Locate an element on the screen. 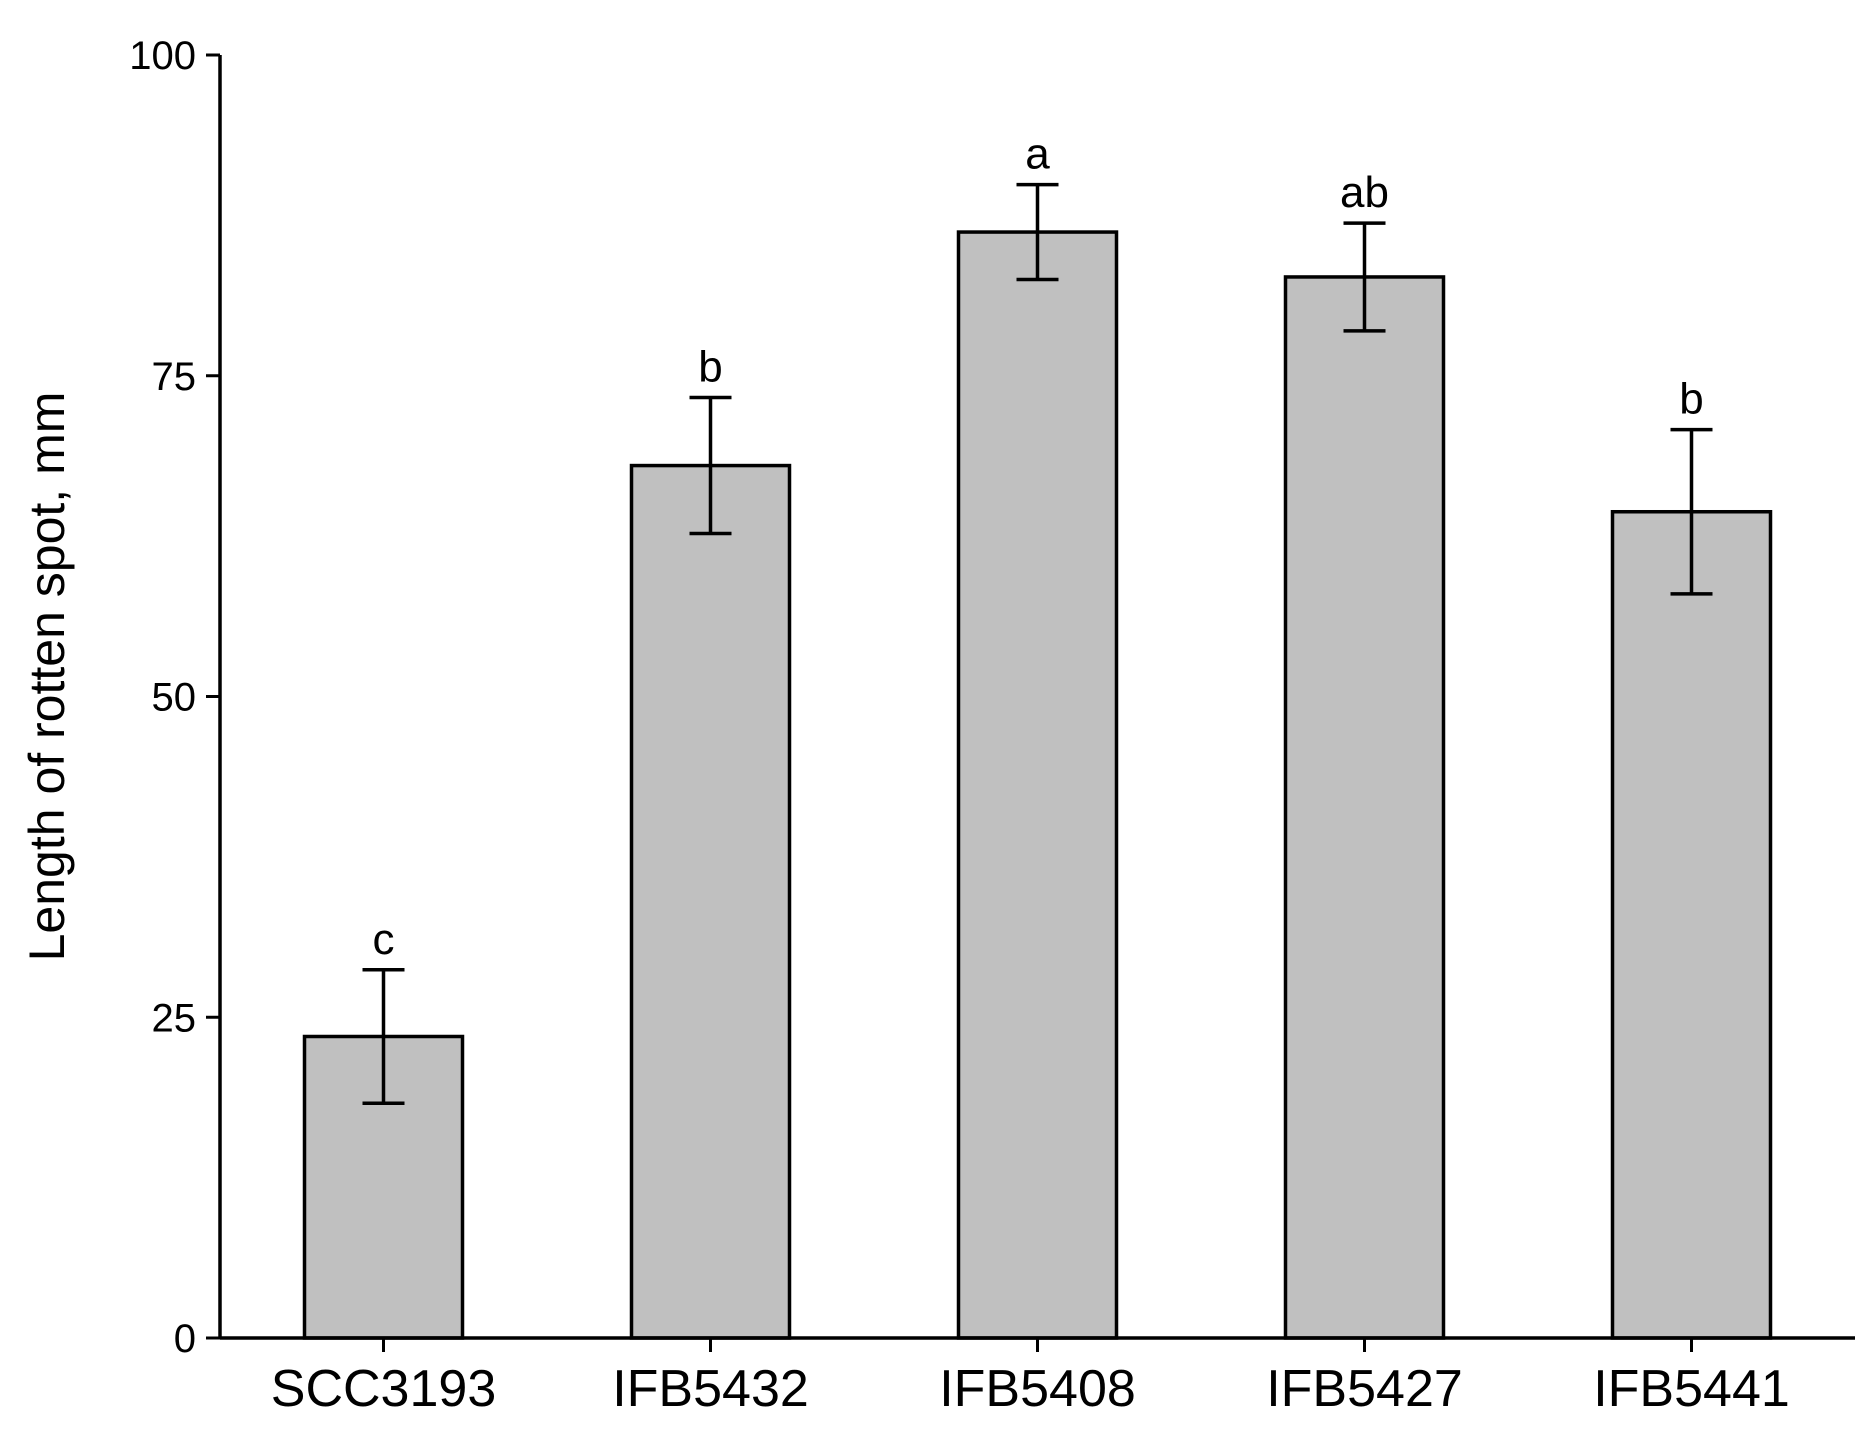 This screenshot has height=1440, width=1875. x-tick-label-IFB5432: IFB5432 is located at coordinates (710, 1389).